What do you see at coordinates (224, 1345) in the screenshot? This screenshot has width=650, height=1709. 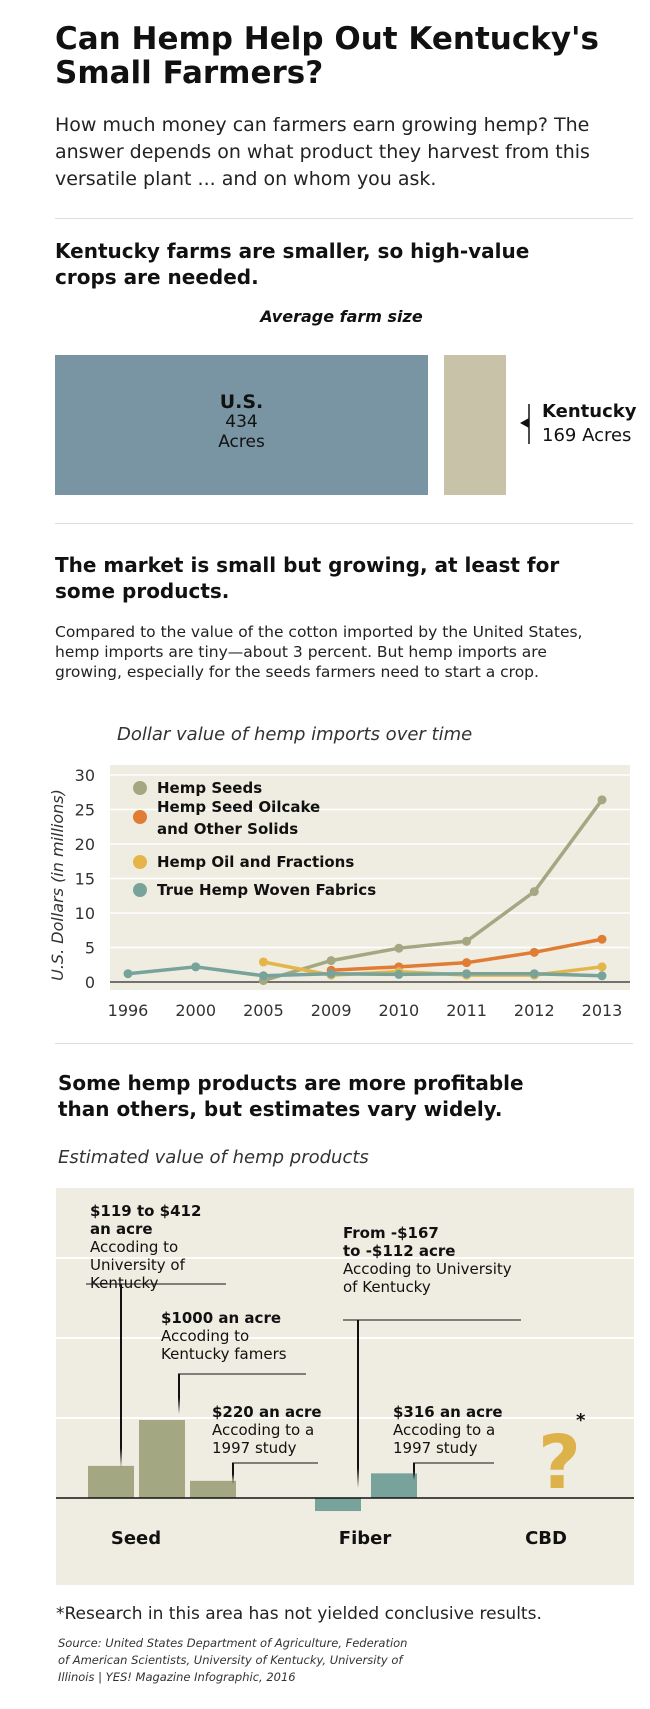 I see `seed-farmers-source: Accoding to Kentucky famers` at bounding box center [224, 1345].